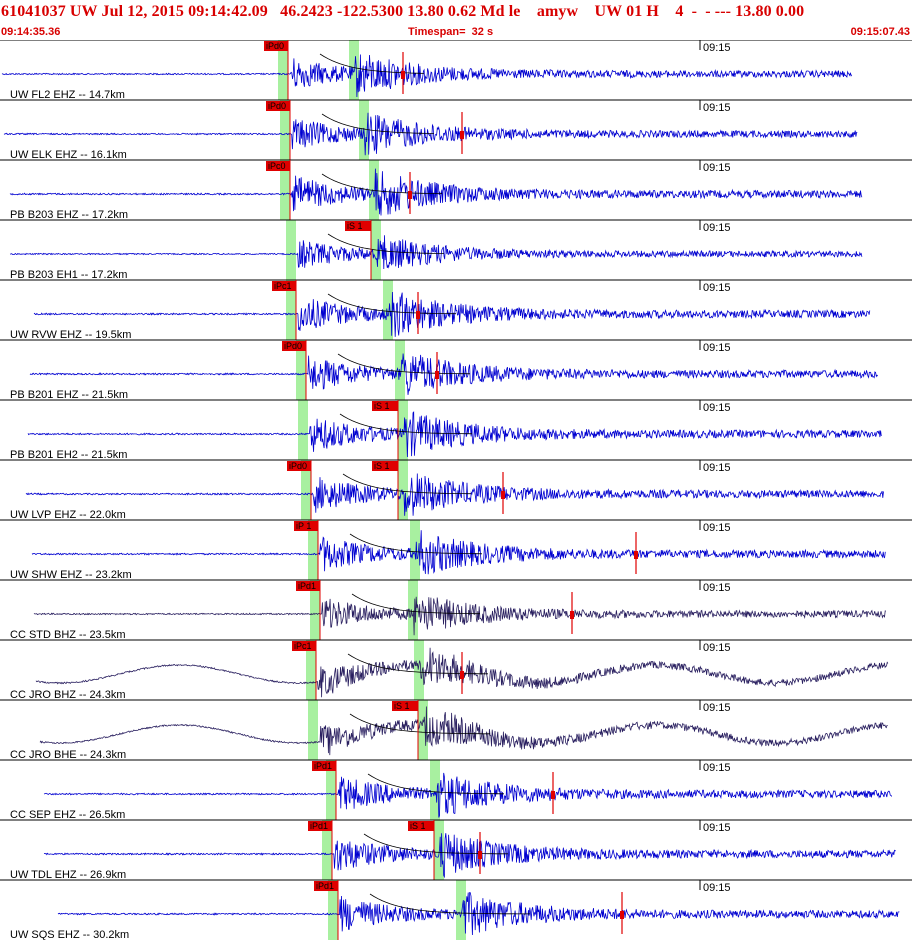 Image resolution: width=912 pixels, height=940 pixels. What do you see at coordinates (67, 815) in the screenshot?
I see `channel-label: CC SEP EHZ -- 26.5km` at bounding box center [67, 815].